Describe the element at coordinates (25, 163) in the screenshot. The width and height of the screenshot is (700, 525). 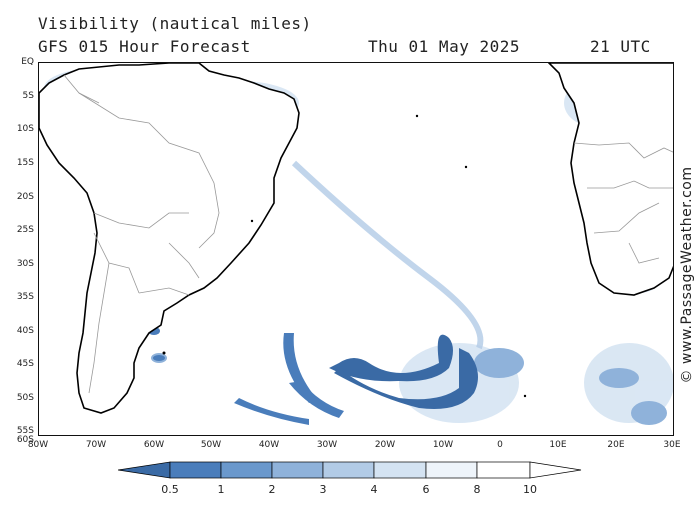
I see `lat-label-15s: 15S` at that location.